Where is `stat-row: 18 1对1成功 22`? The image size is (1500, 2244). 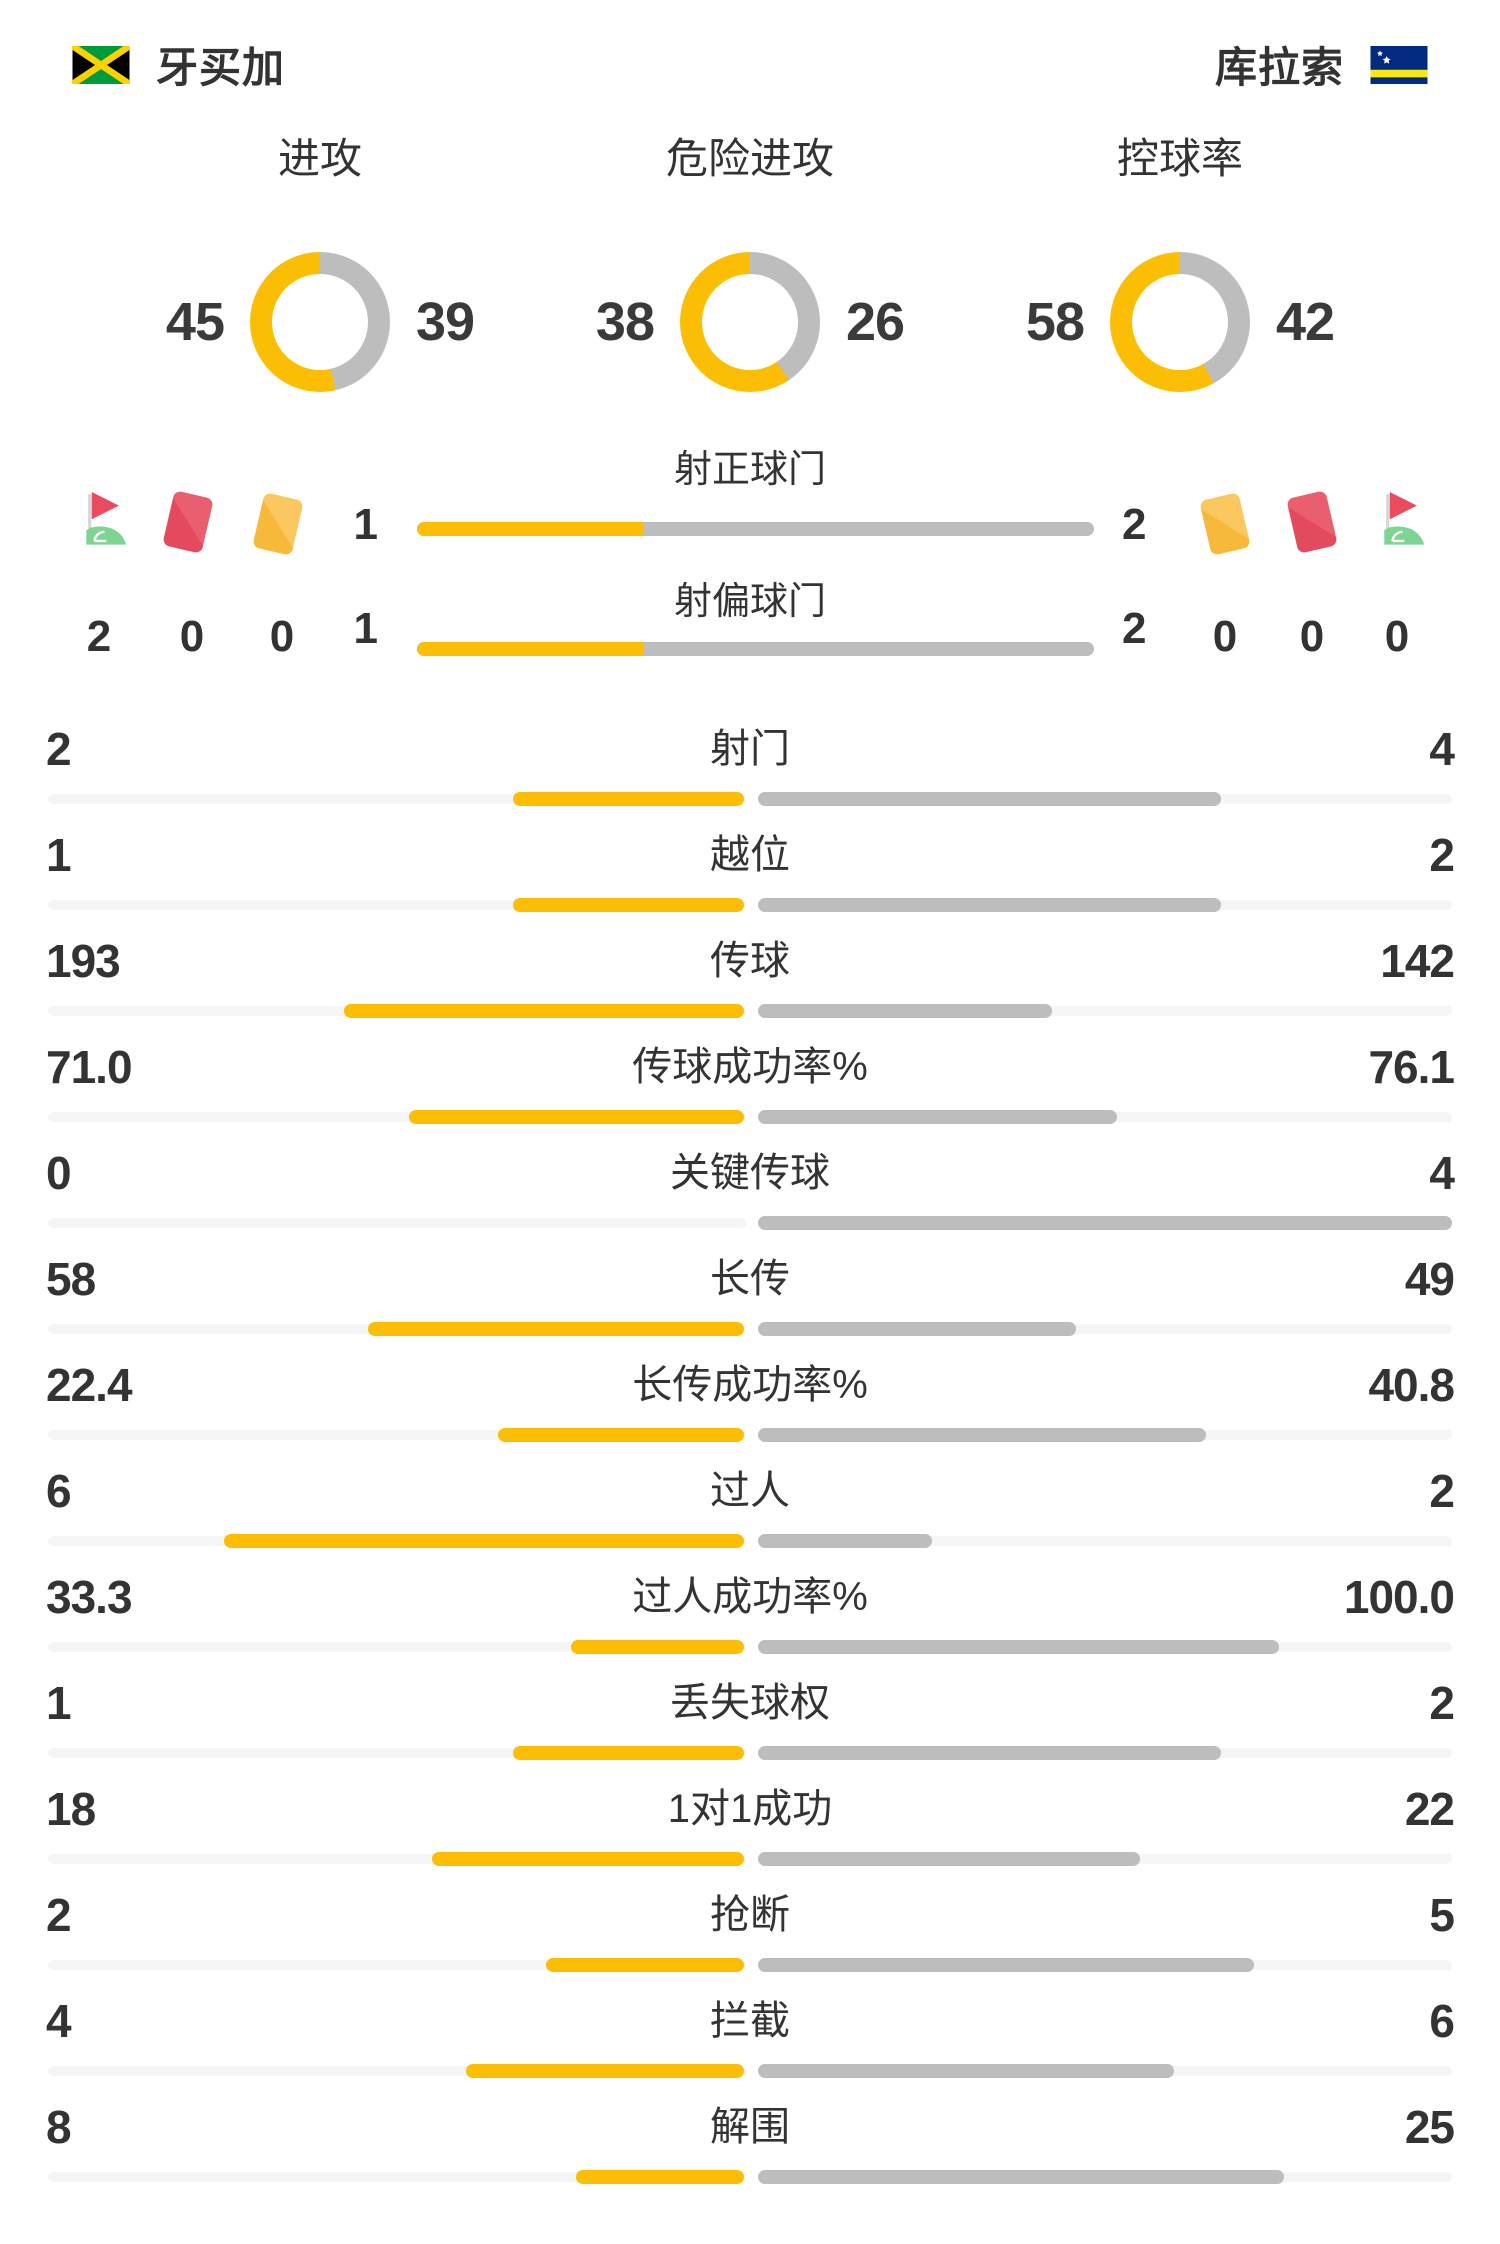
stat-row: 18 1对1成功 22 is located at coordinates (750, 1823).